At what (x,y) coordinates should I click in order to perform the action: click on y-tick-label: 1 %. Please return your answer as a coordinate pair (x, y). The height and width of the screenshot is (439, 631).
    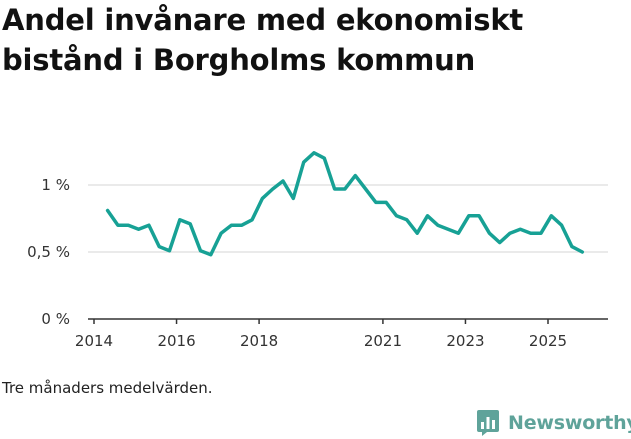
    Looking at the image, I should click on (55, 185).